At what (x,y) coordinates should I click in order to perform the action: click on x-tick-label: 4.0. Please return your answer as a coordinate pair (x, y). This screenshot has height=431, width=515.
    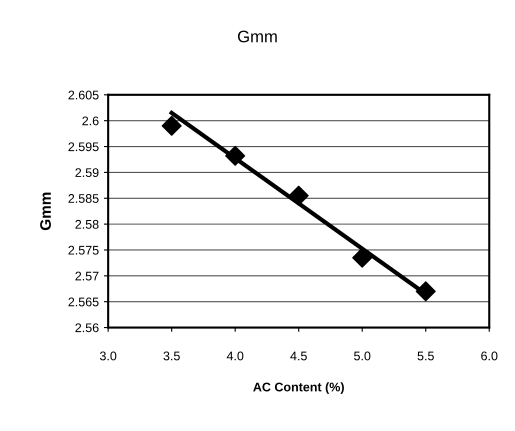
    Looking at the image, I should click on (235, 356).